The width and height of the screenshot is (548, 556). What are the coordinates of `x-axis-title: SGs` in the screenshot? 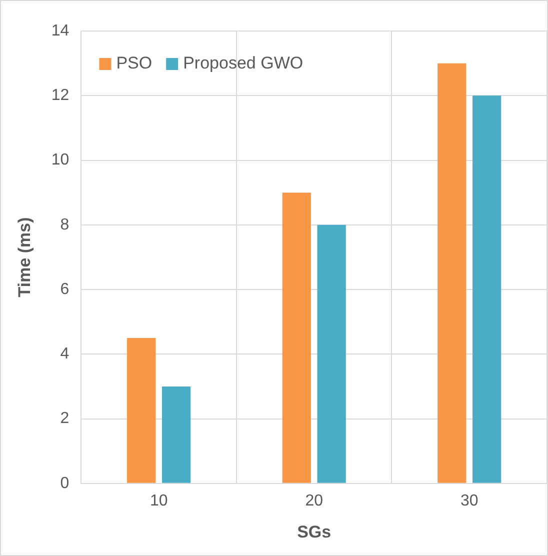 It's located at (314, 532).